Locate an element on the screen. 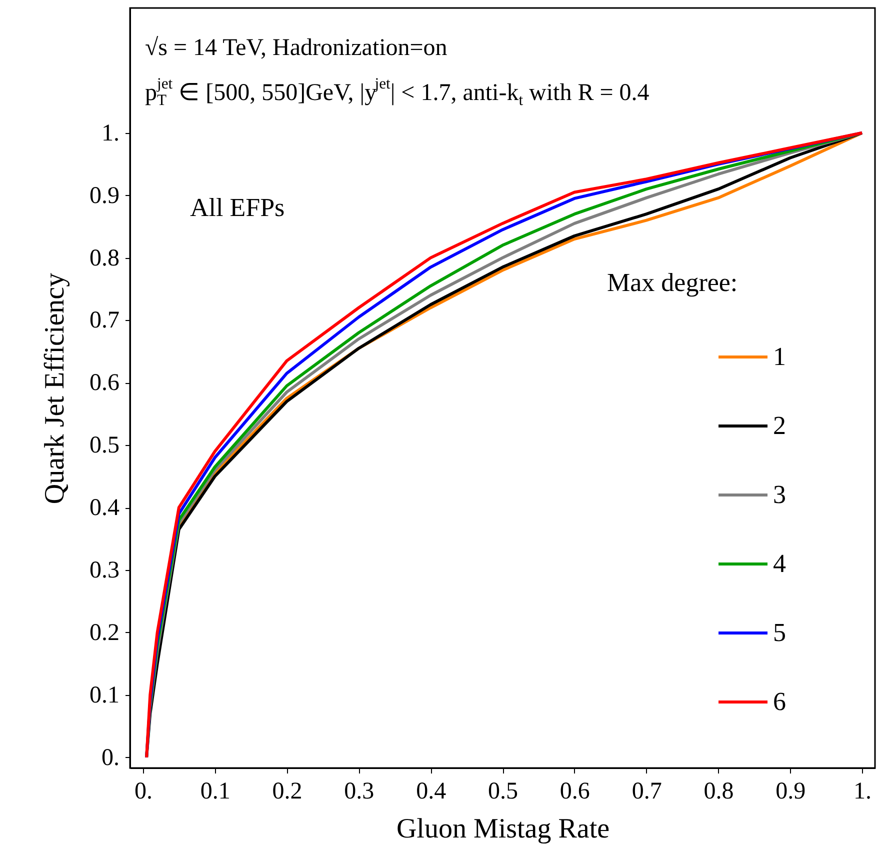 The image size is (880, 855). annotation: √s = 14 TeV, Hadronization=on is located at coordinates (296, 48).